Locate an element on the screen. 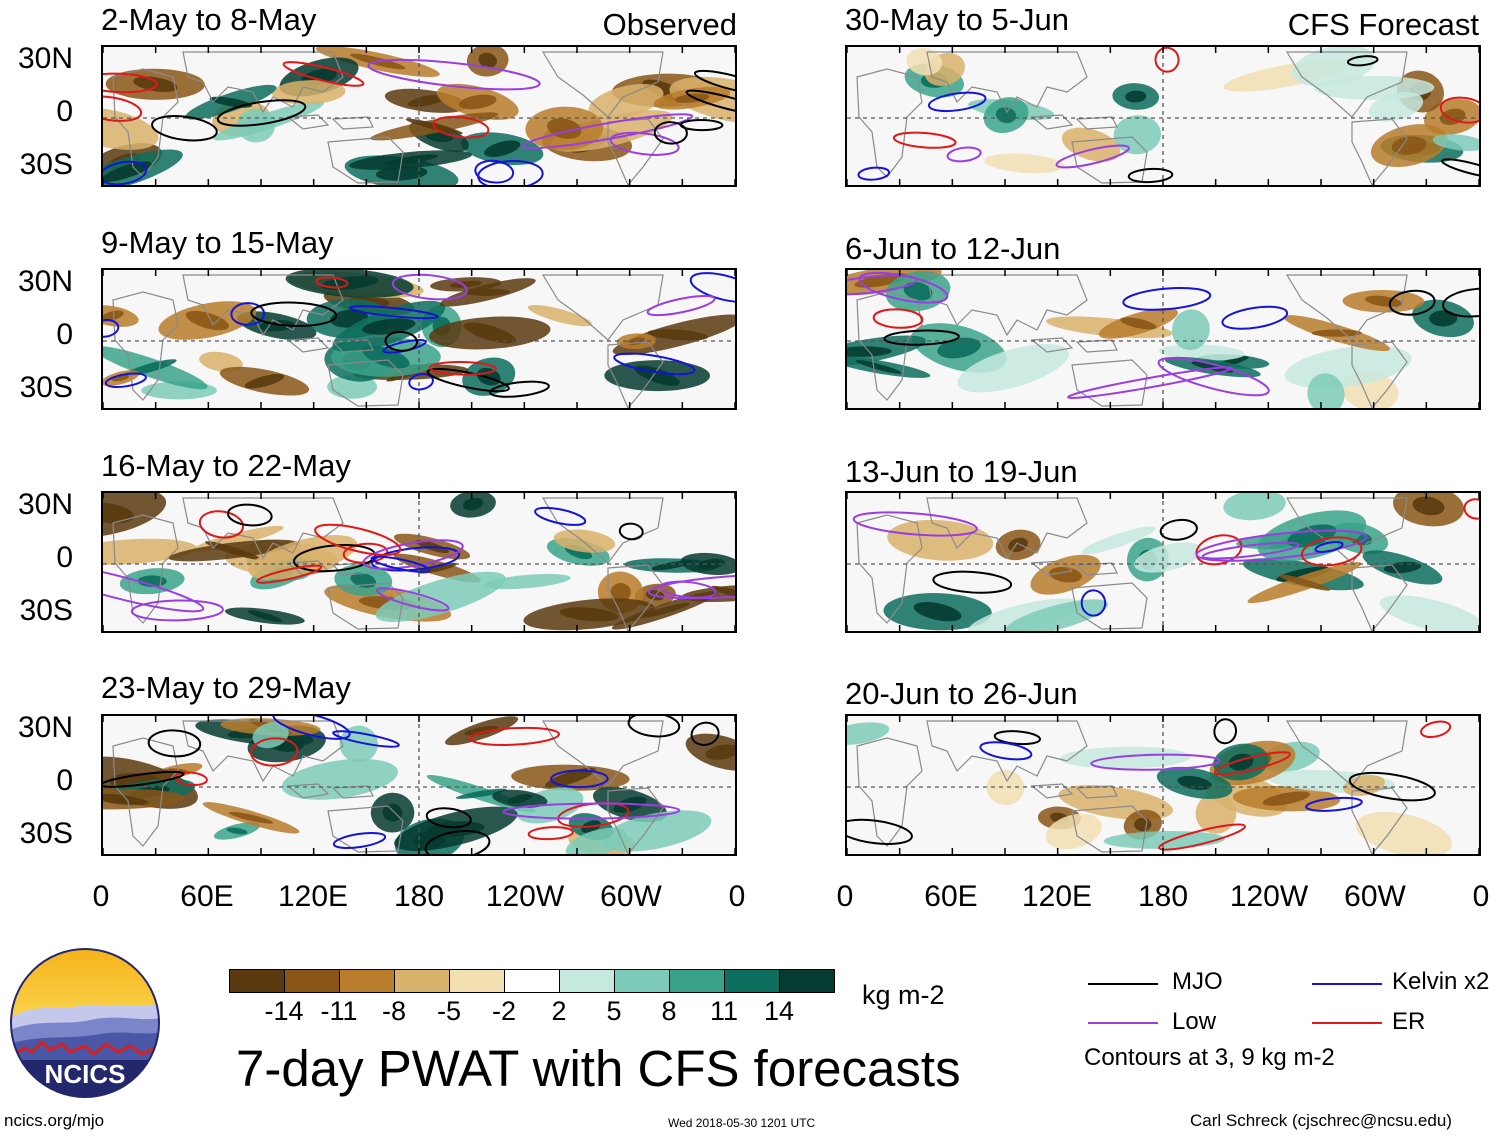  lon-label: 60E is located at coordinates (207, 896).